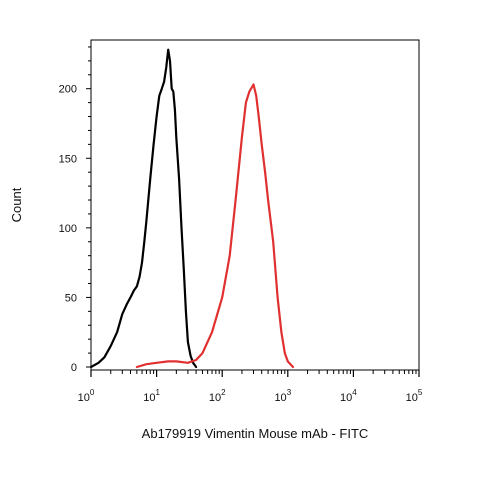  I want to click on x-tick-exponent: 4, so click(354, 392).